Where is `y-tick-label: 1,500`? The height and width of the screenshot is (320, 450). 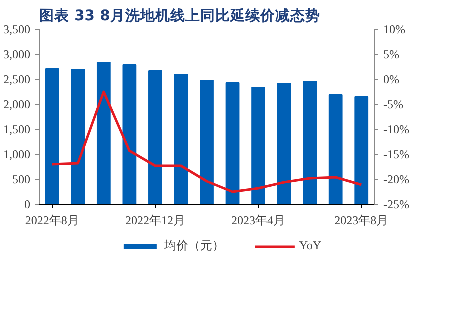
y-tick-label: 1,500 is located at coordinates (17, 129).